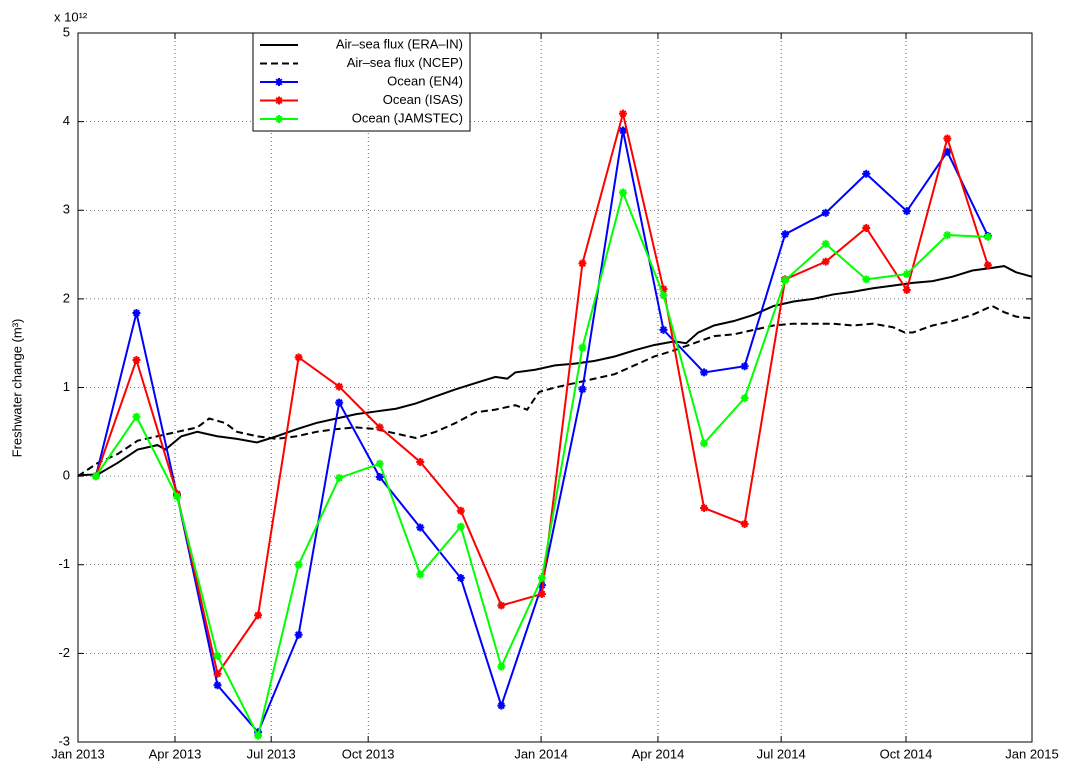 The width and height of the screenshot is (1065, 770). What do you see at coordinates (423, 99) in the screenshot?
I see `legend-label: Ocean (ISAS)` at bounding box center [423, 99].